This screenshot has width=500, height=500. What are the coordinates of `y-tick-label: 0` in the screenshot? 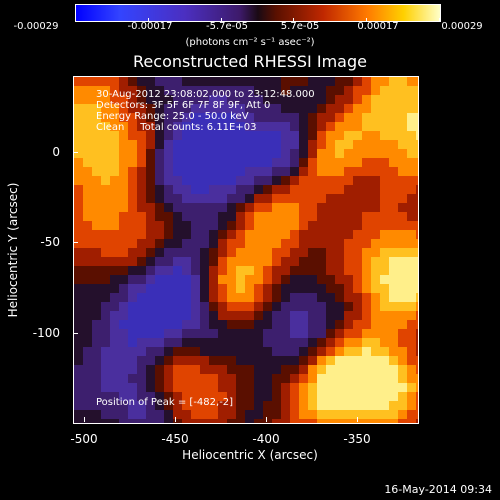 It's located at (56, 152).